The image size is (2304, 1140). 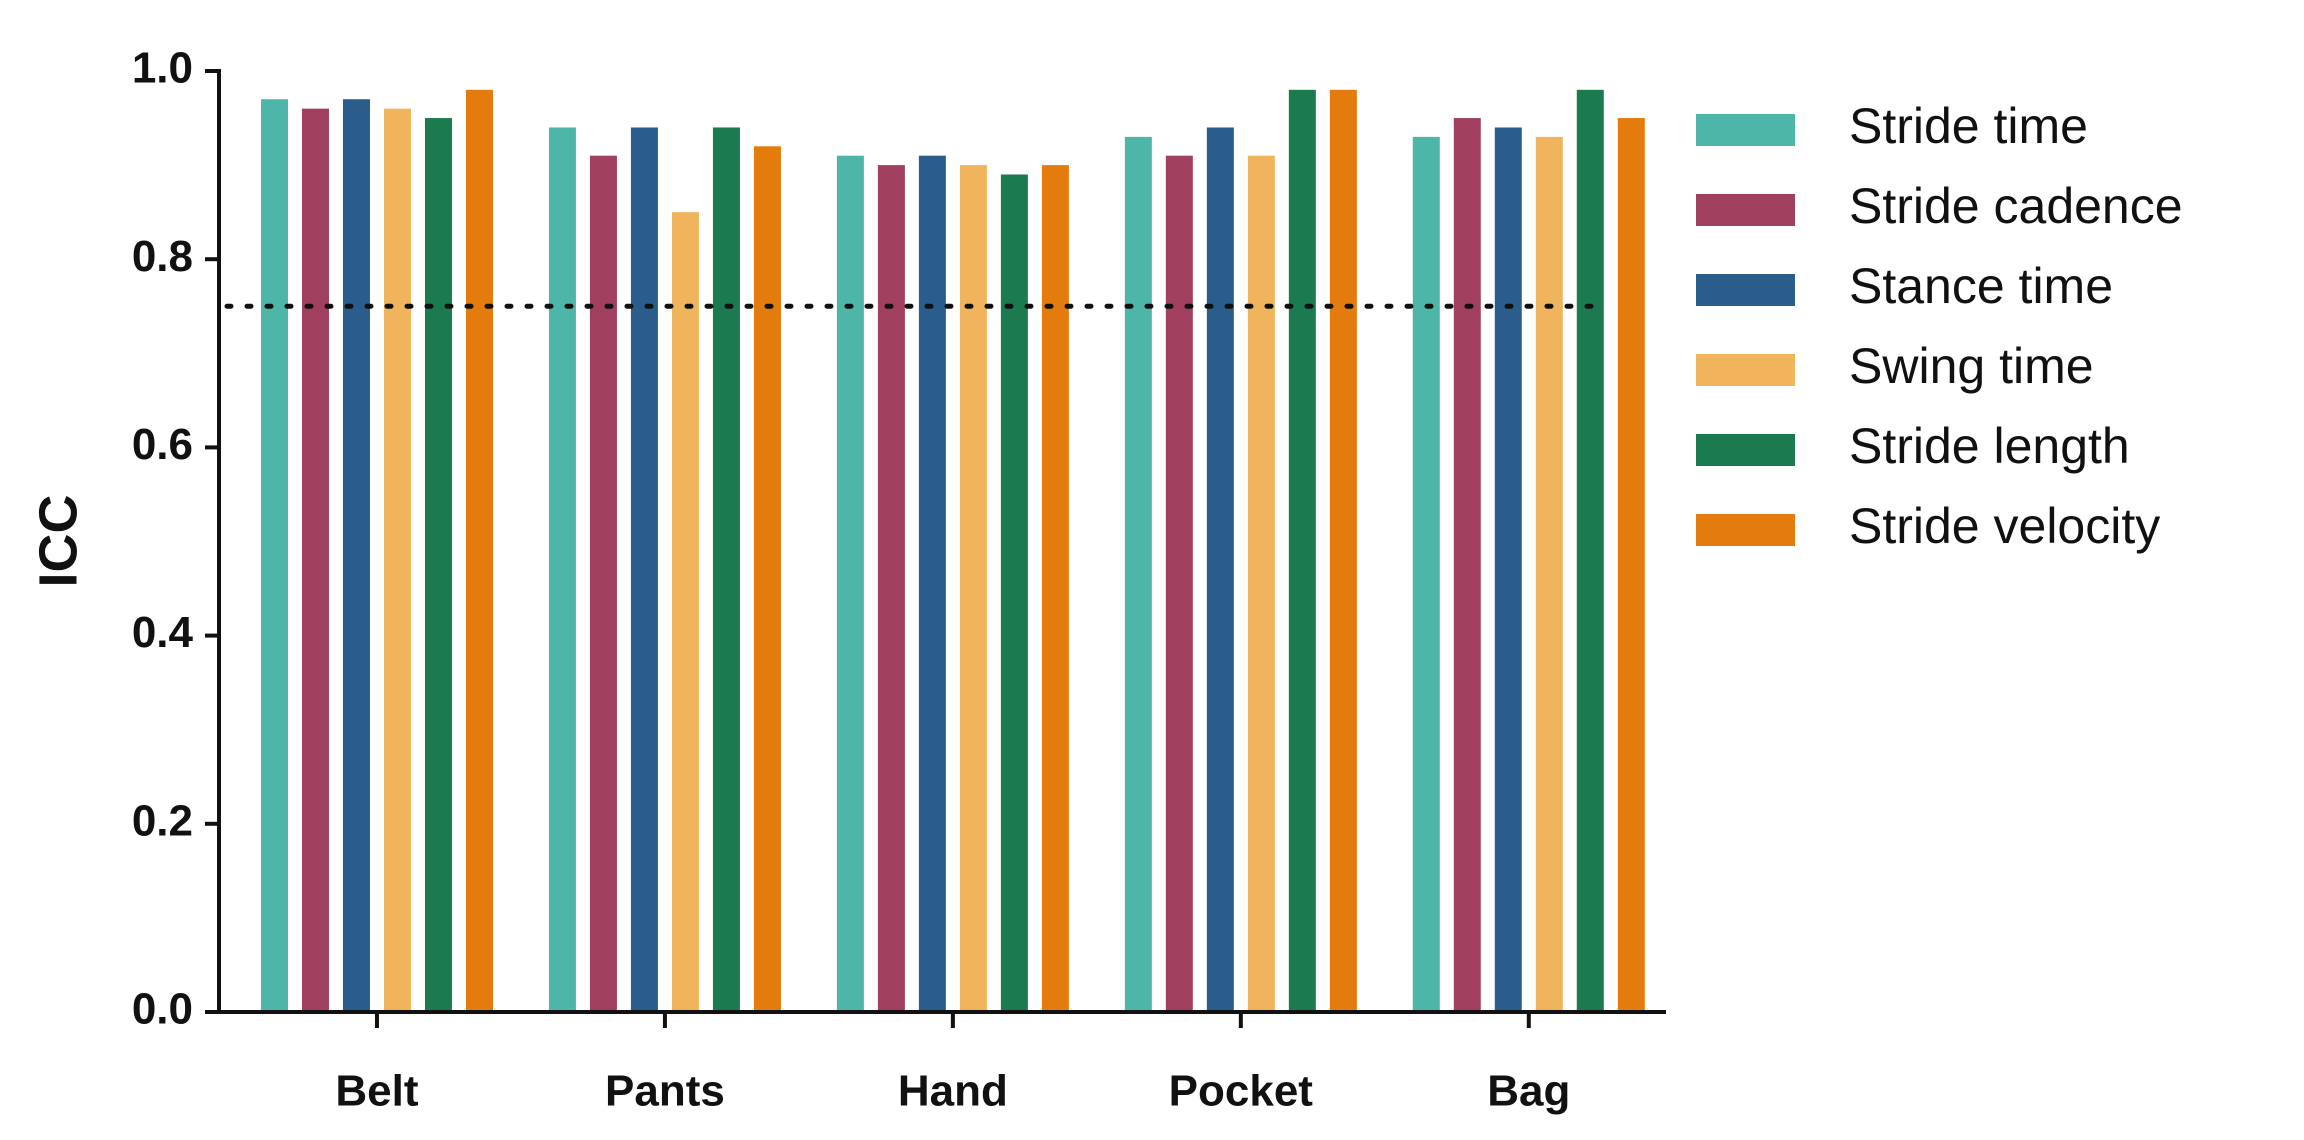 What do you see at coordinates (162, 820) in the screenshot?
I see `y-tick-label: 0.2` at bounding box center [162, 820].